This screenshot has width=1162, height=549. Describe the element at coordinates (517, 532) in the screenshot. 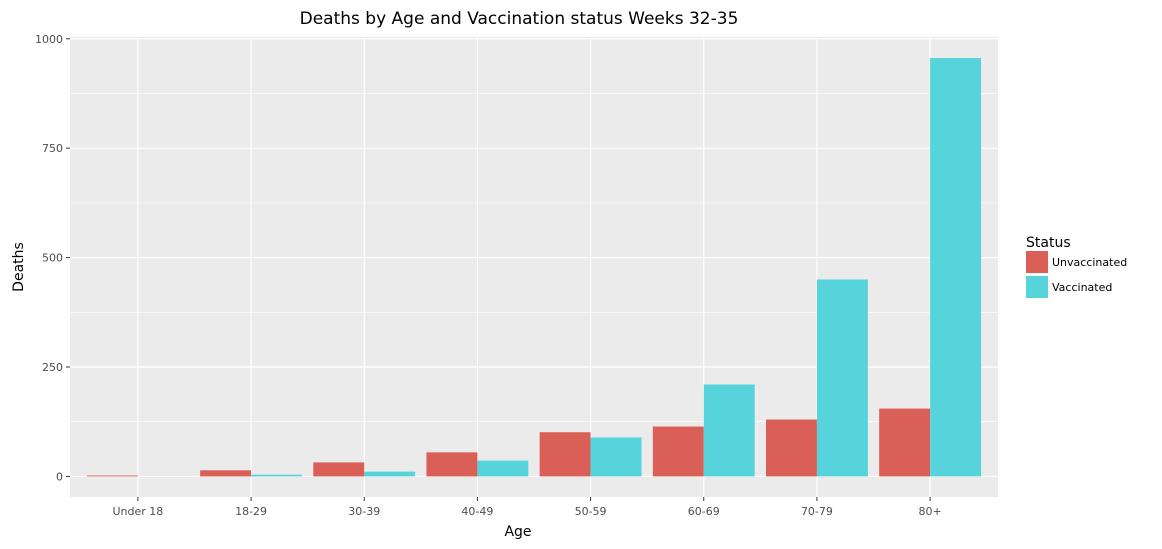

I see `x-axis-title: Age` at that location.